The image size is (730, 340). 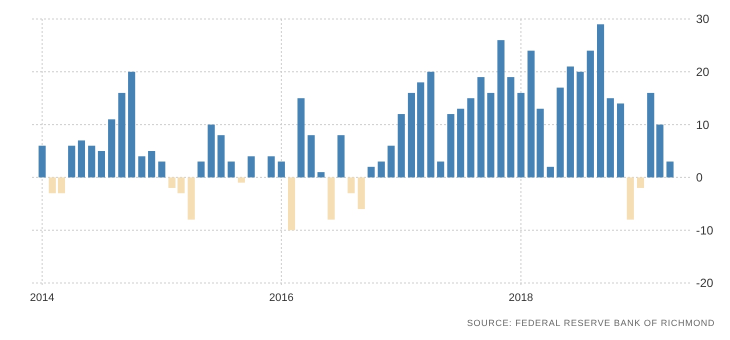 I want to click on source-note: SOURCE: FEDERAL RESERVE BANK OF RICHMOND, so click(x=590, y=323).